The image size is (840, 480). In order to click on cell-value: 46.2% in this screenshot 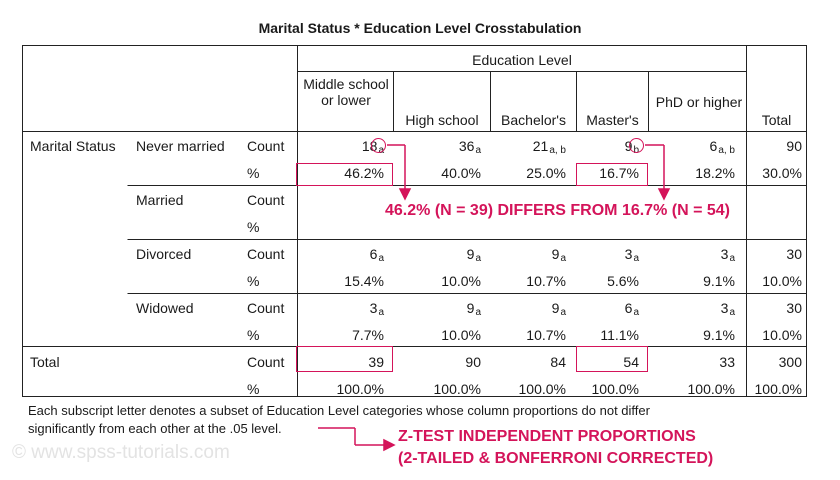, I will do `click(364, 173)`.